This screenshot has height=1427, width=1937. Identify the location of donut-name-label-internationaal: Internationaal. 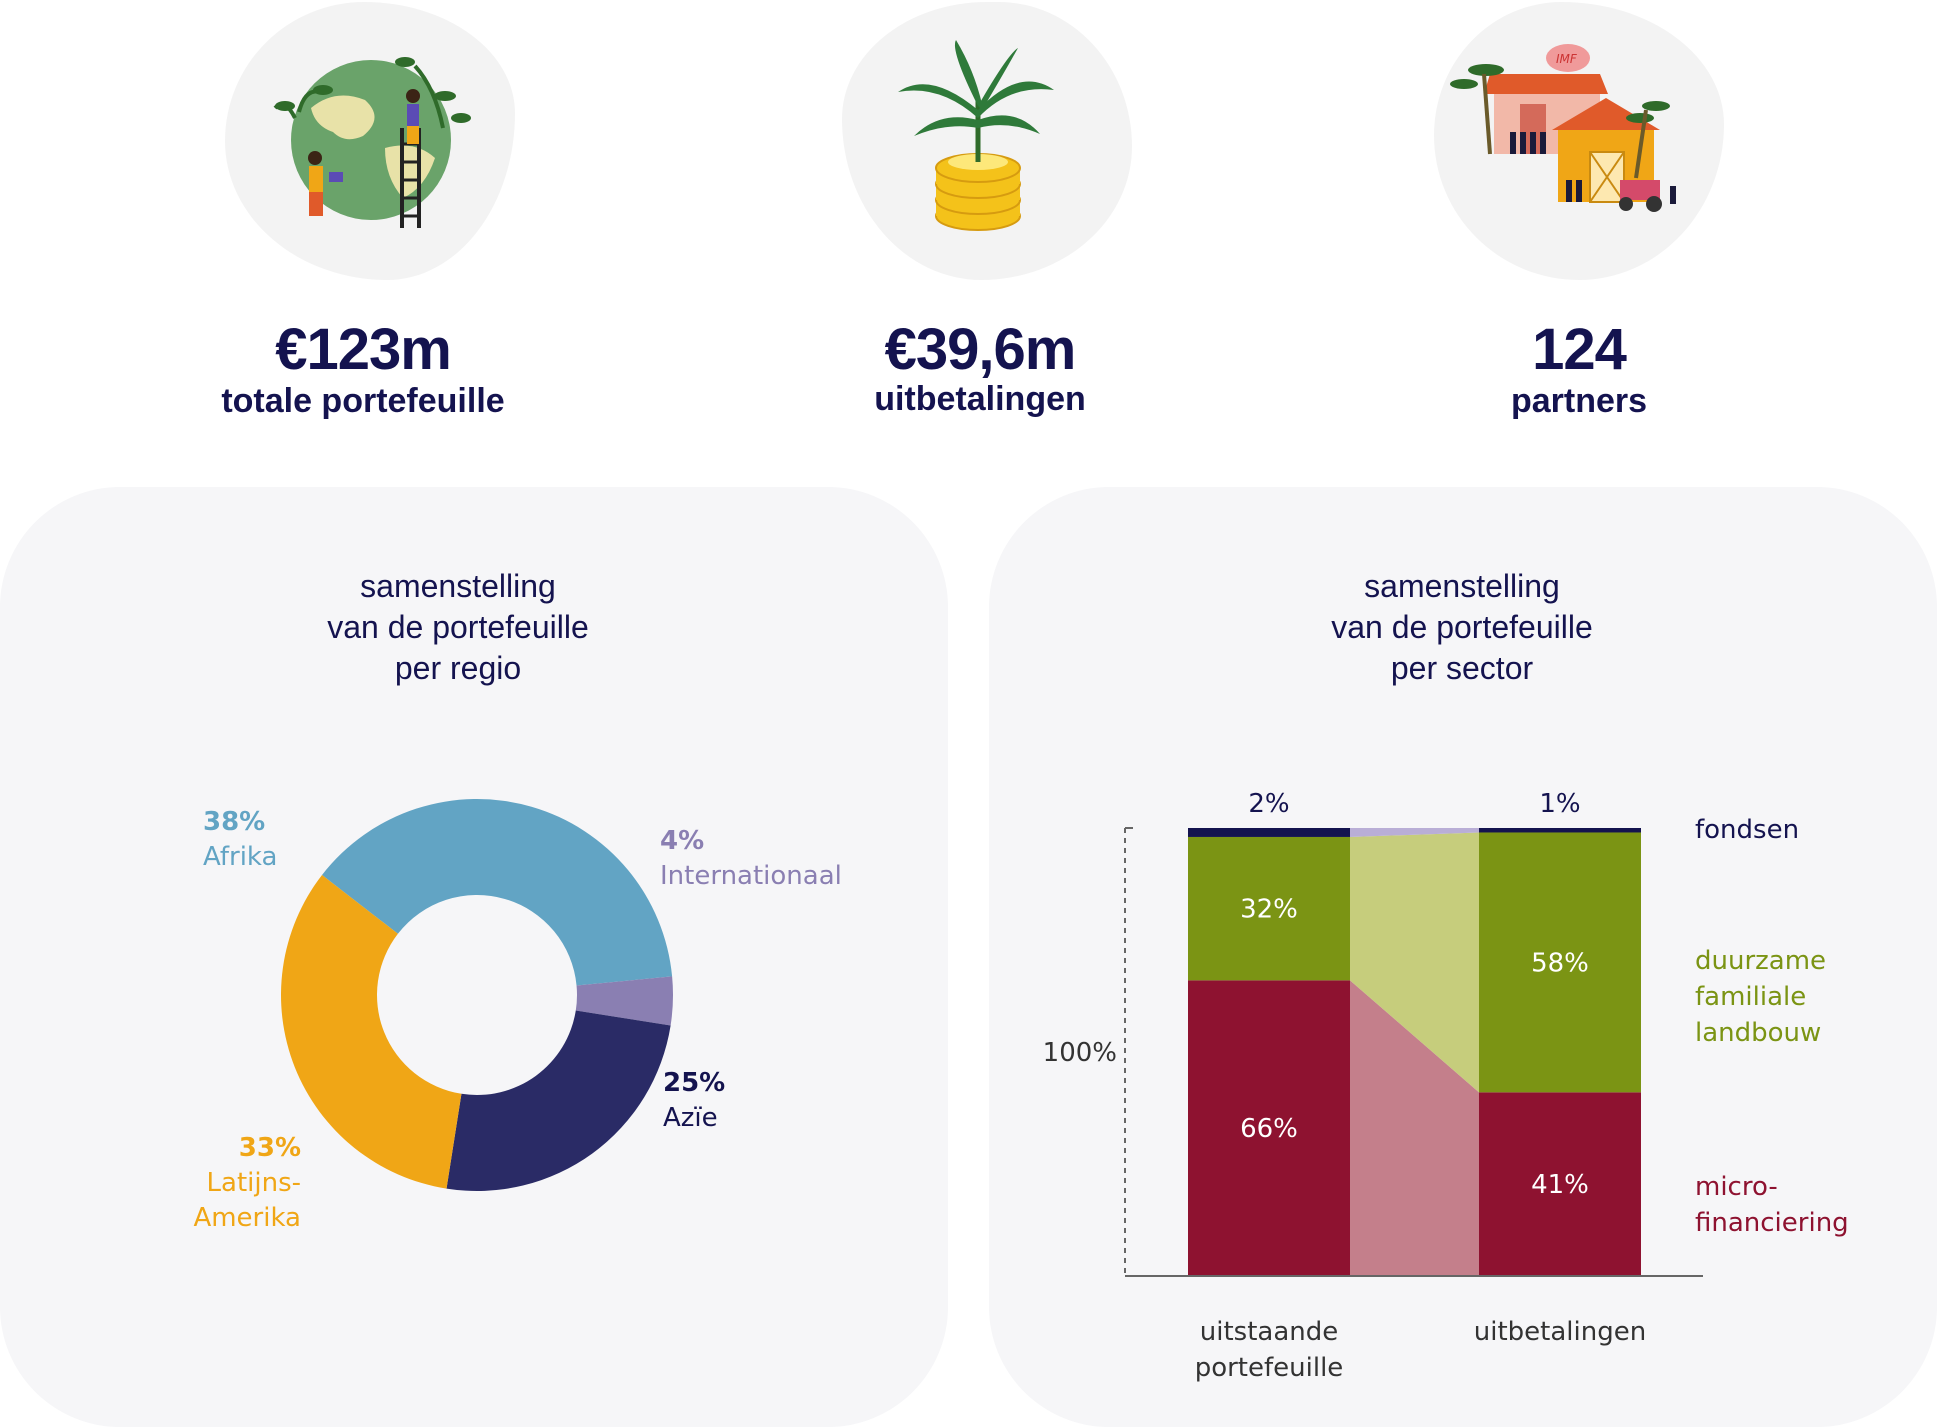
(751, 876).